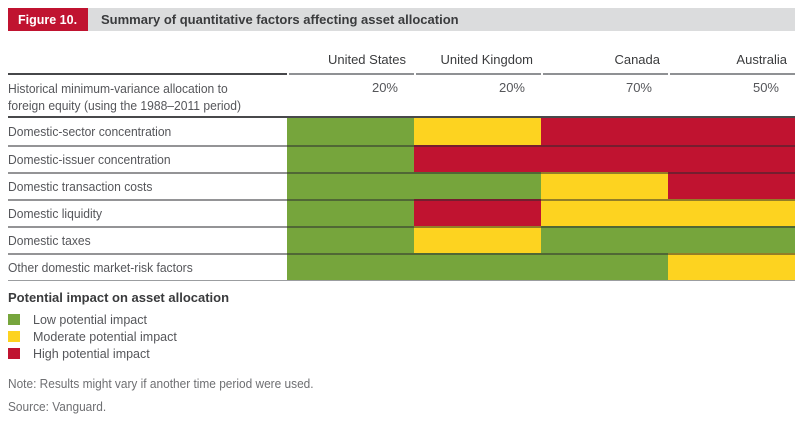 The height and width of the screenshot is (428, 803). I want to click on factor-label: Domestic-sector concentration, so click(90, 131).